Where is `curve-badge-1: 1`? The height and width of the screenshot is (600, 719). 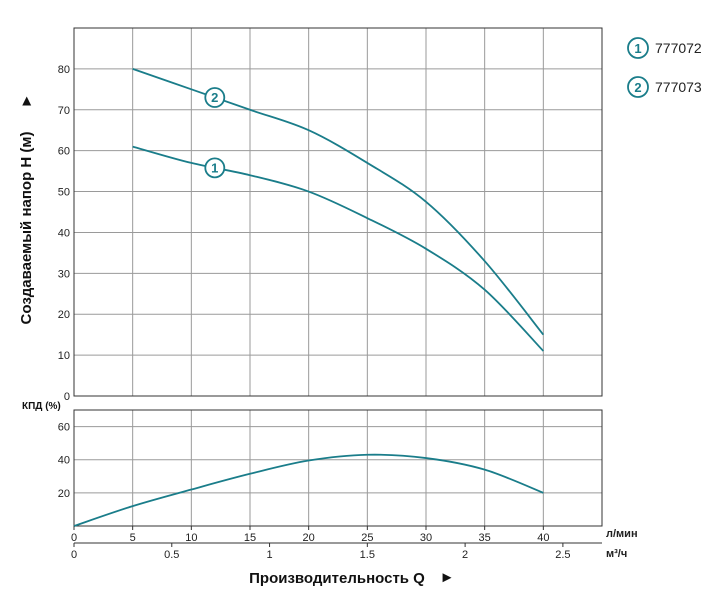
curve-badge-1: 1 is located at coordinates (215, 168).